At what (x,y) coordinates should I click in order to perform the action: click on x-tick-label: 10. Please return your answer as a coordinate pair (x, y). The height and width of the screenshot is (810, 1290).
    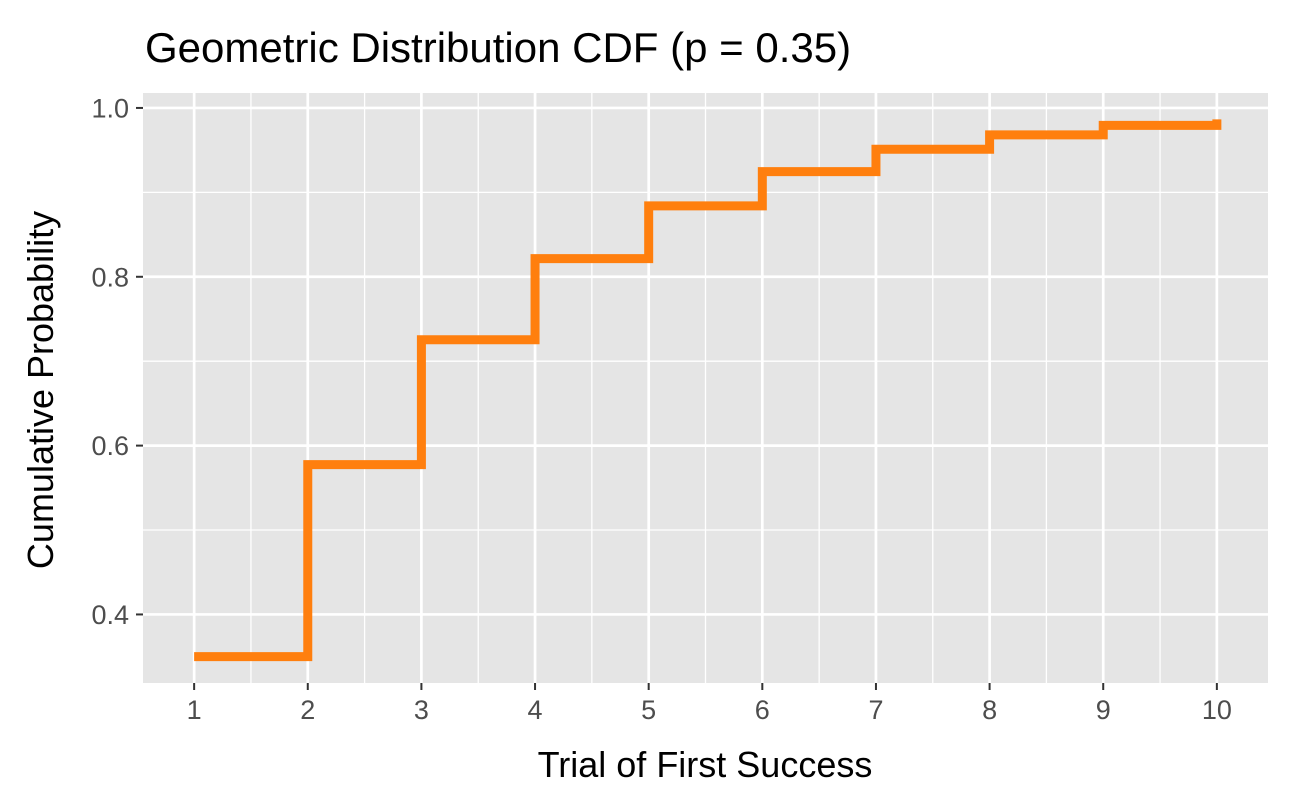
    Looking at the image, I should click on (1217, 710).